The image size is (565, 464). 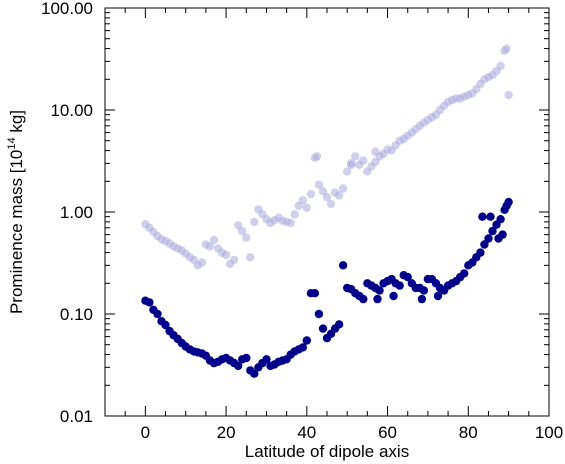 I want to click on x-tick-label: 20, so click(x=226, y=432).